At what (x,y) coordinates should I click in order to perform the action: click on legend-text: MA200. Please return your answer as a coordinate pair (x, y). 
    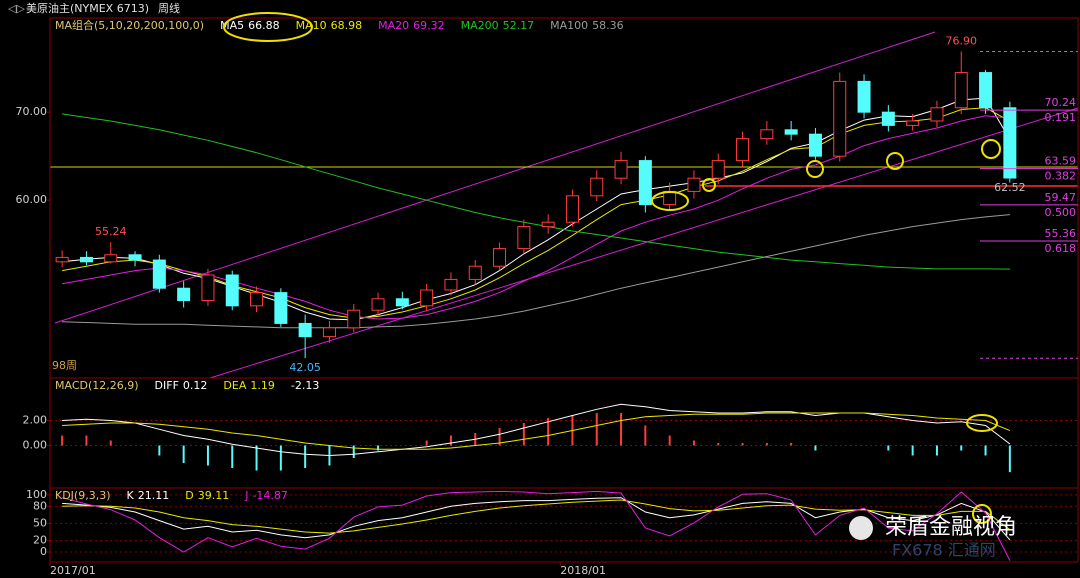
    Looking at the image, I should click on (480, 25).